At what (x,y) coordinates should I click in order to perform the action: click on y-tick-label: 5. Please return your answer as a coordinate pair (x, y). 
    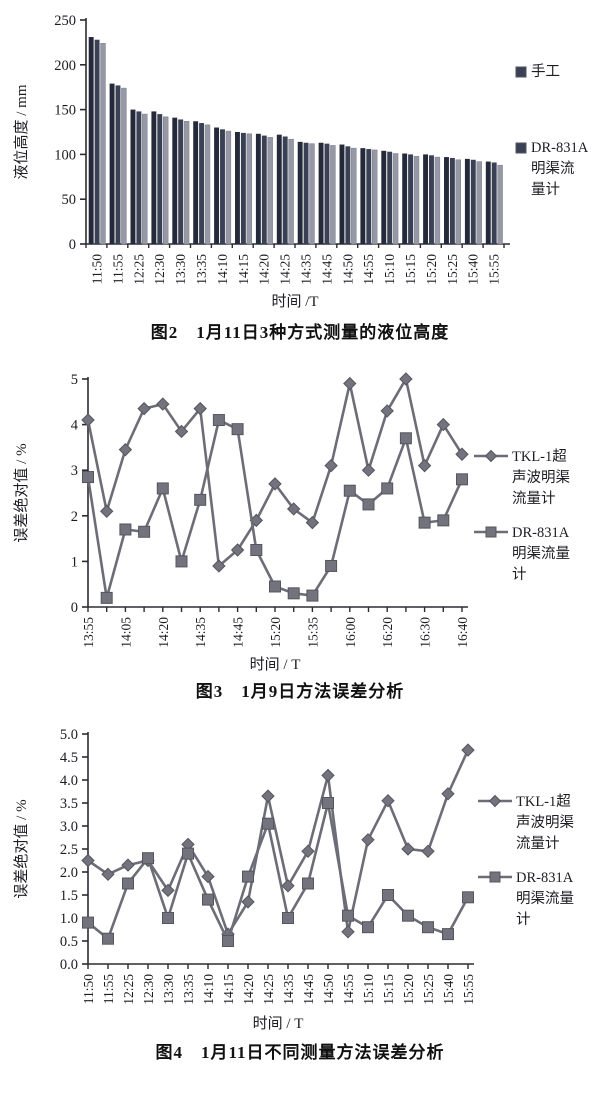
    Looking at the image, I should click on (74, 380).